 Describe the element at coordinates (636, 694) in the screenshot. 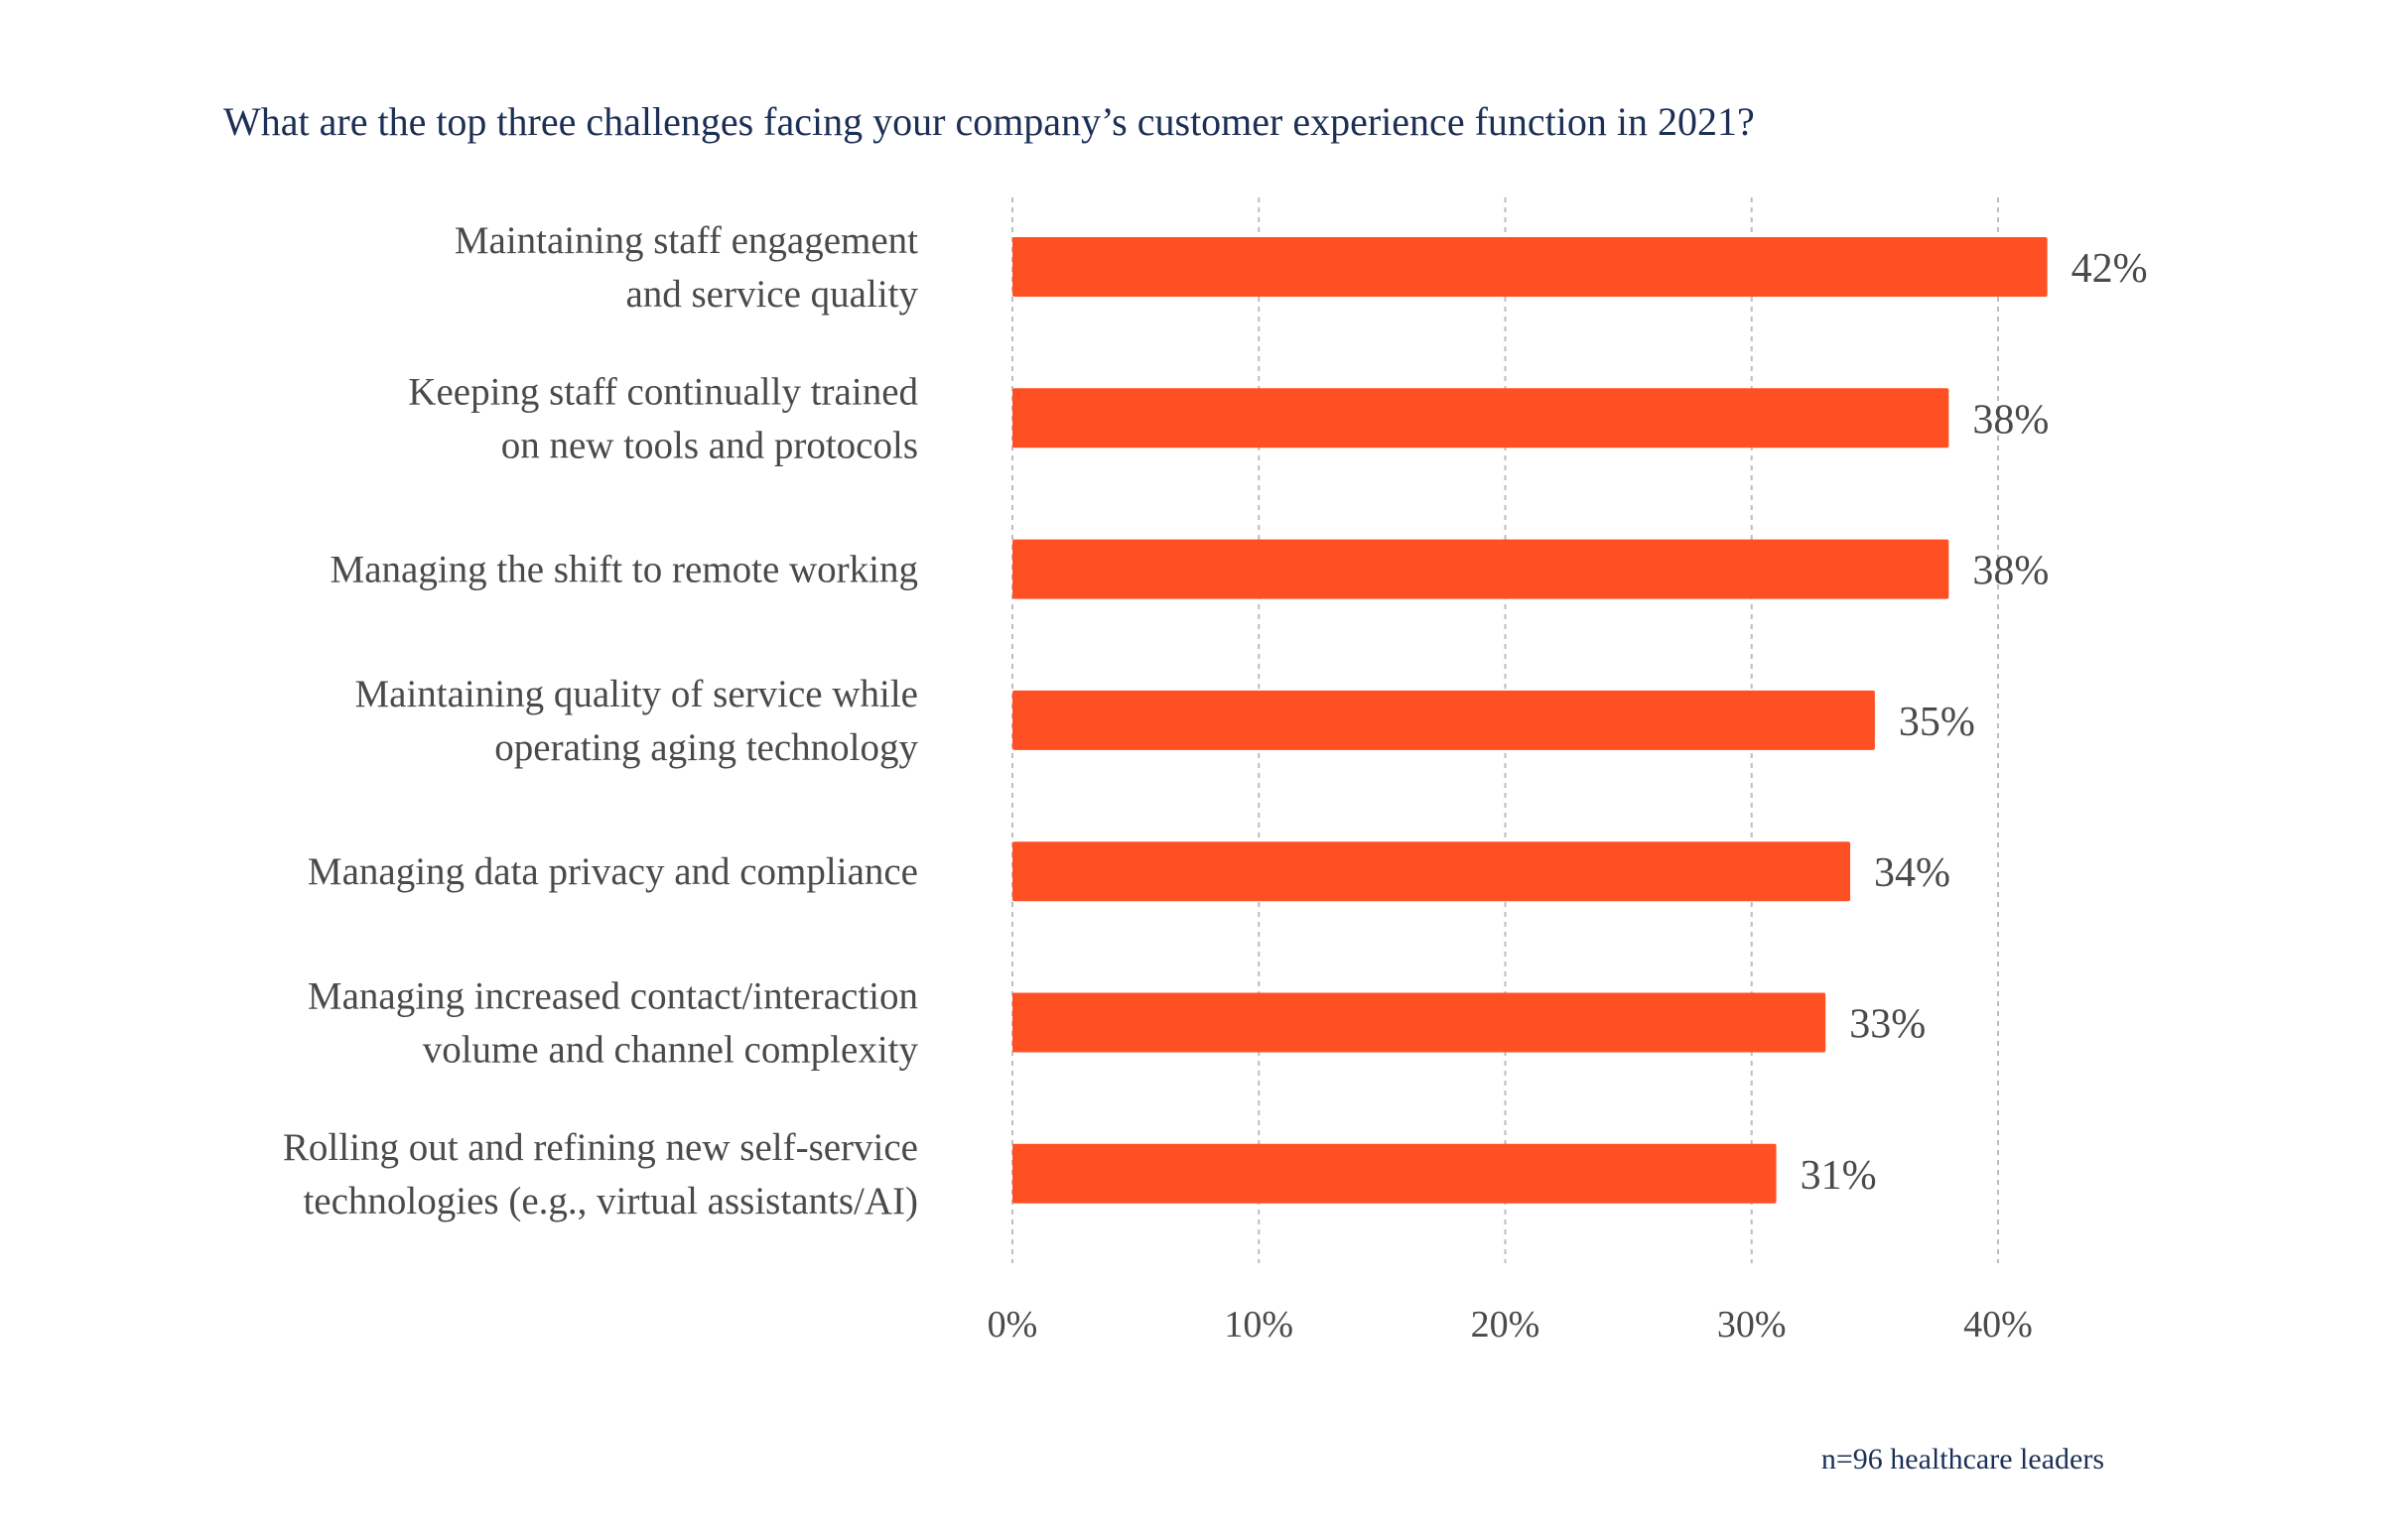

I see `category-label: Maintaining quality of service while` at that location.